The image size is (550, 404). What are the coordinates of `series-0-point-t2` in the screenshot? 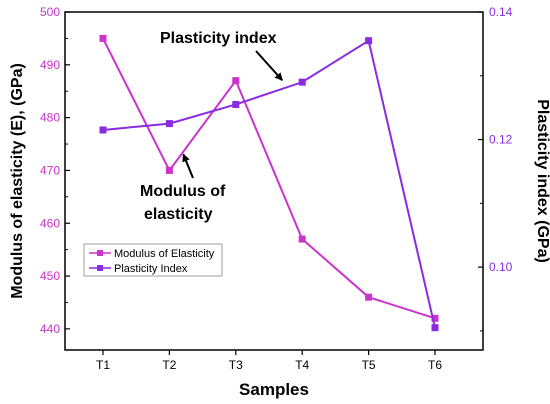 It's located at (169, 170).